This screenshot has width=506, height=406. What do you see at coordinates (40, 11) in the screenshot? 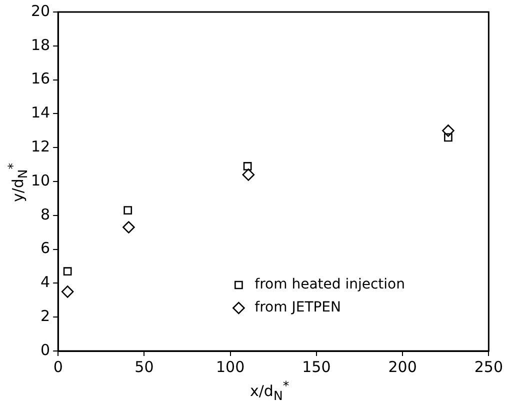
I see `y-tick-label: 20` at bounding box center [40, 11].